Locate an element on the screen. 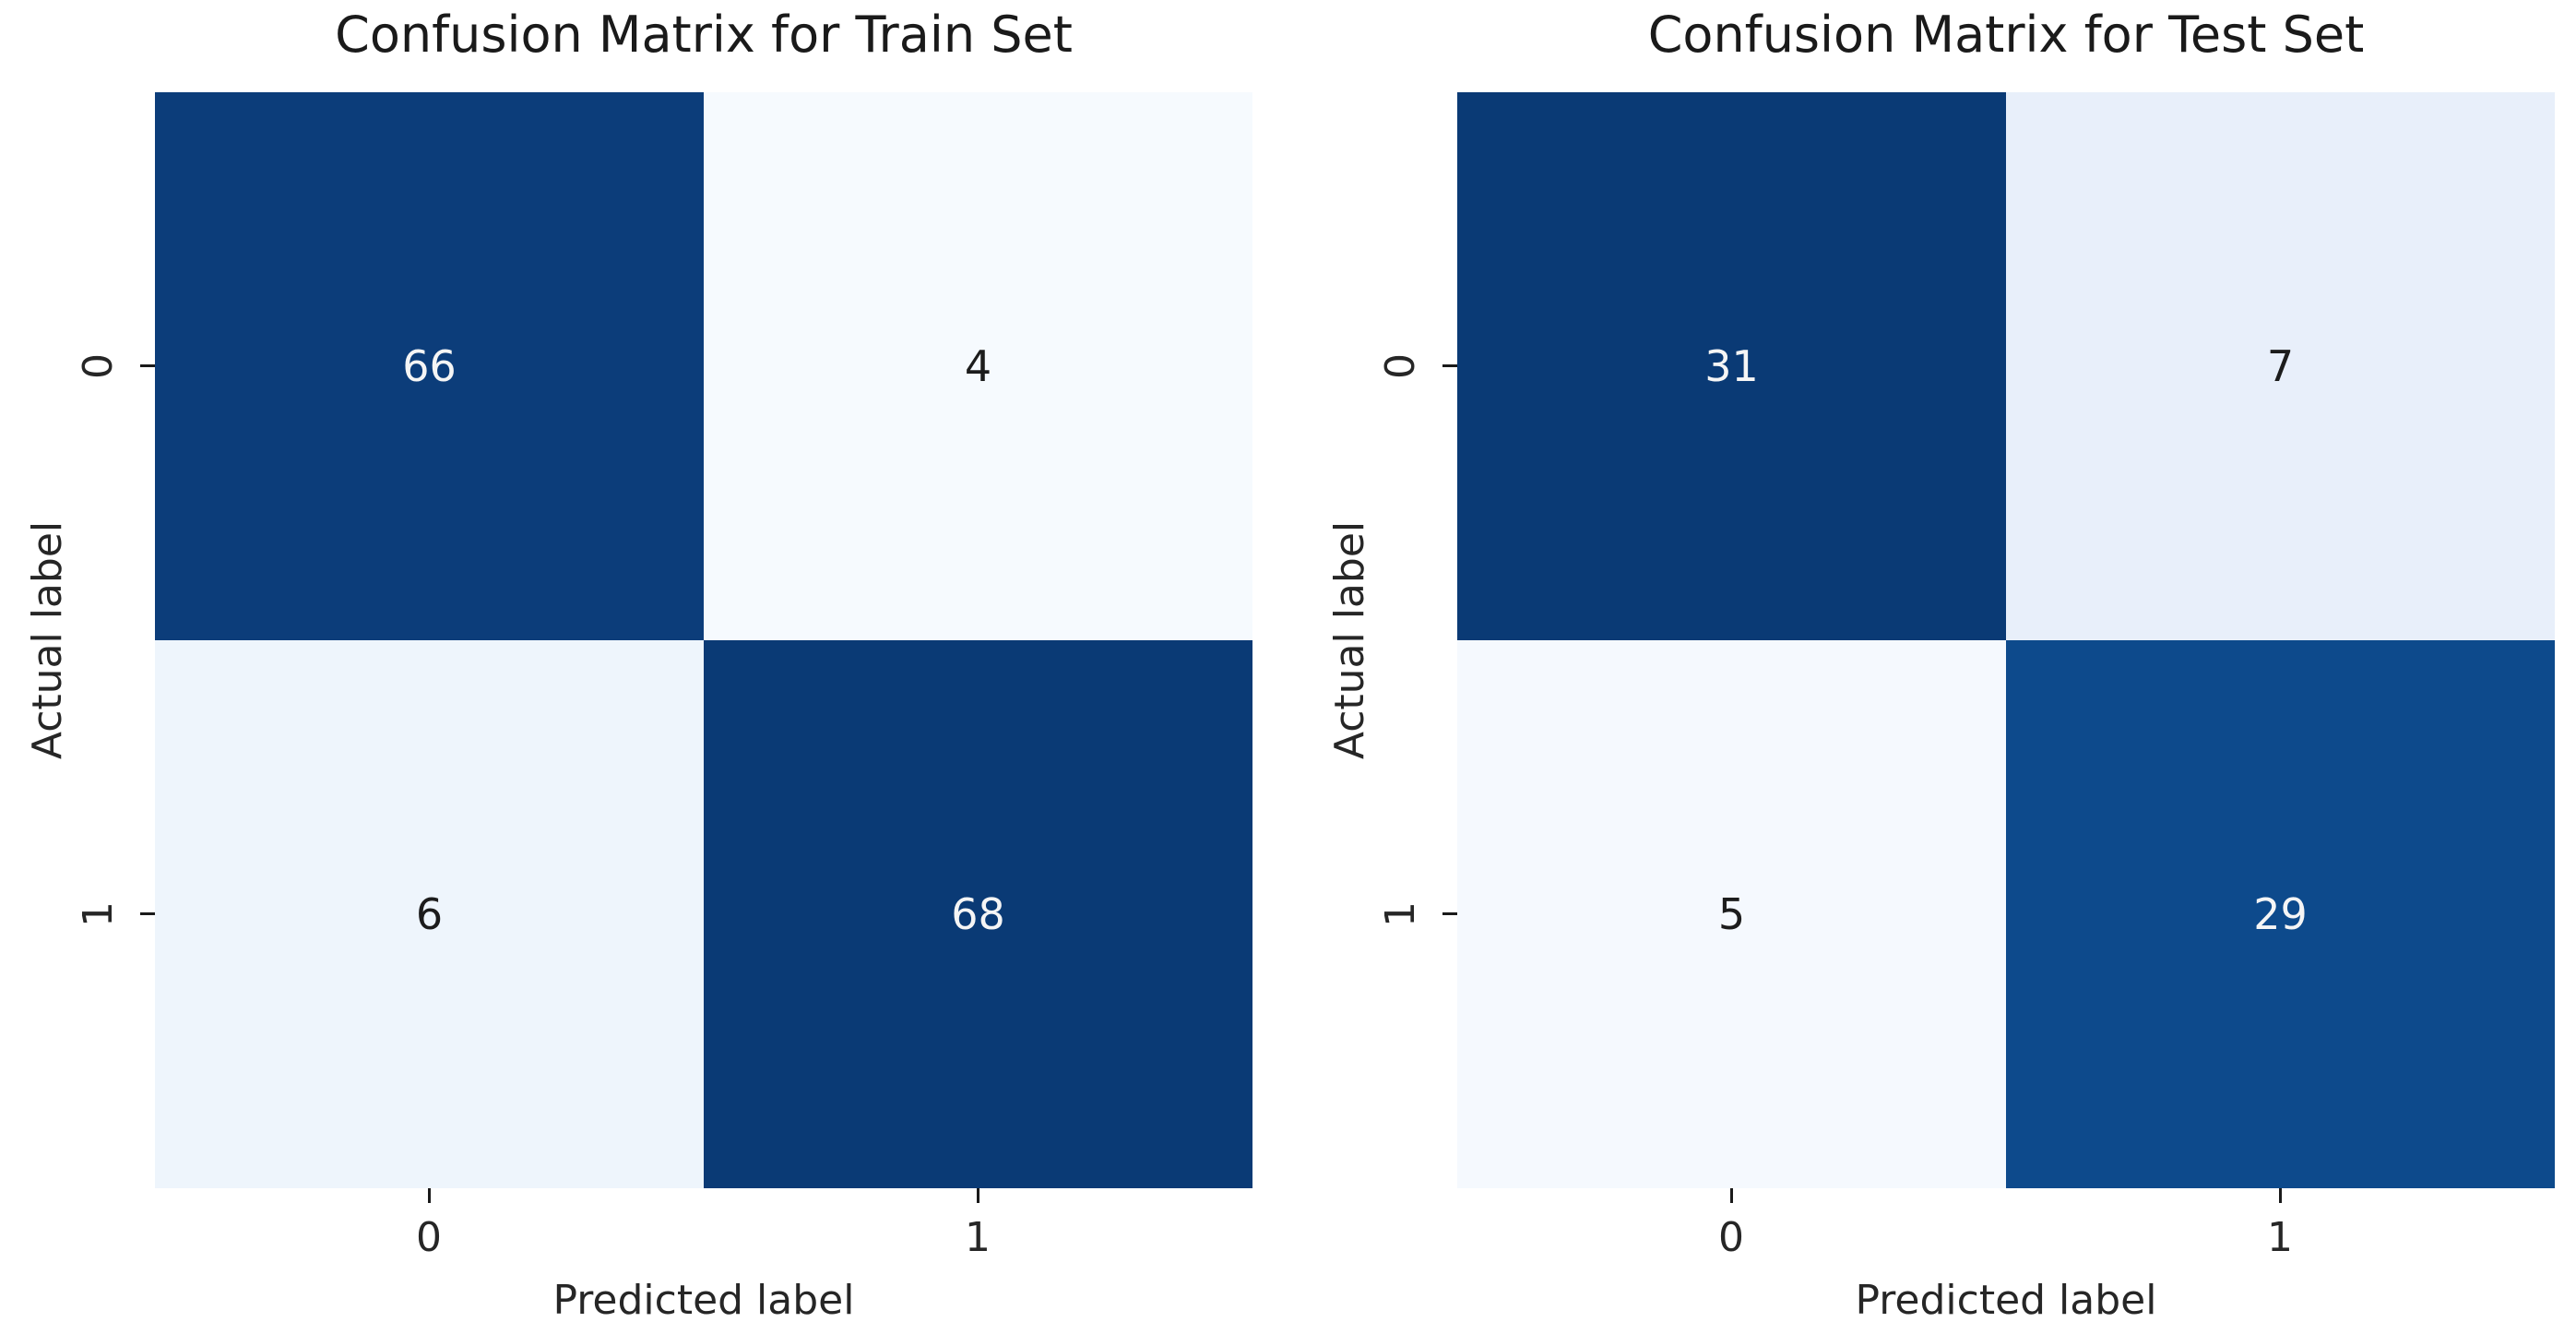  test-ytick-label-0: 0 is located at coordinates (1400, 366).